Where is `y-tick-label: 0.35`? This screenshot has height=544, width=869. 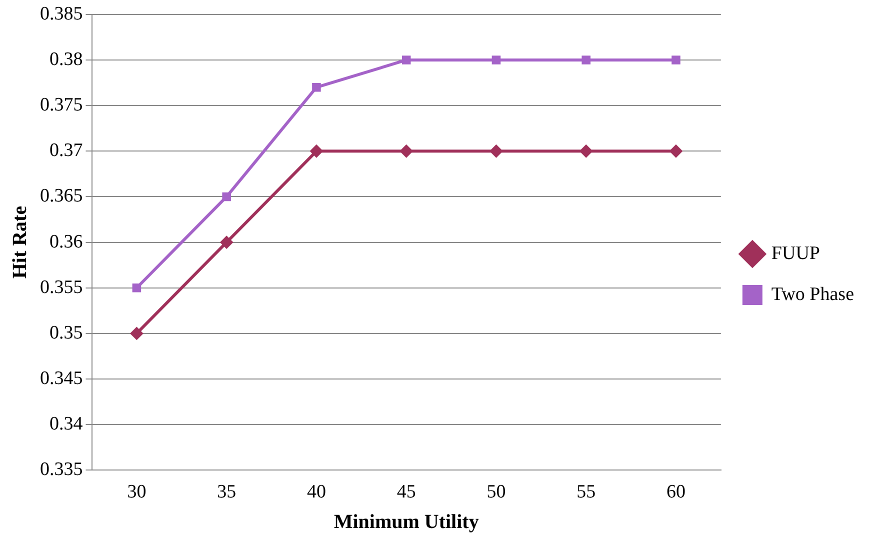 y-tick-label: 0.35 is located at coordinates (66, 333).